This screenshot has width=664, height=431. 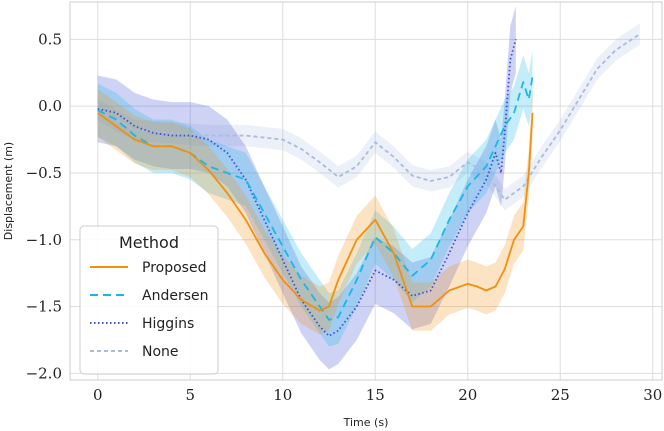 What do you see at coordinates (98, 395) in the screenshot?
I see `x-tick-label: 0` at bounding box center [98, 395].